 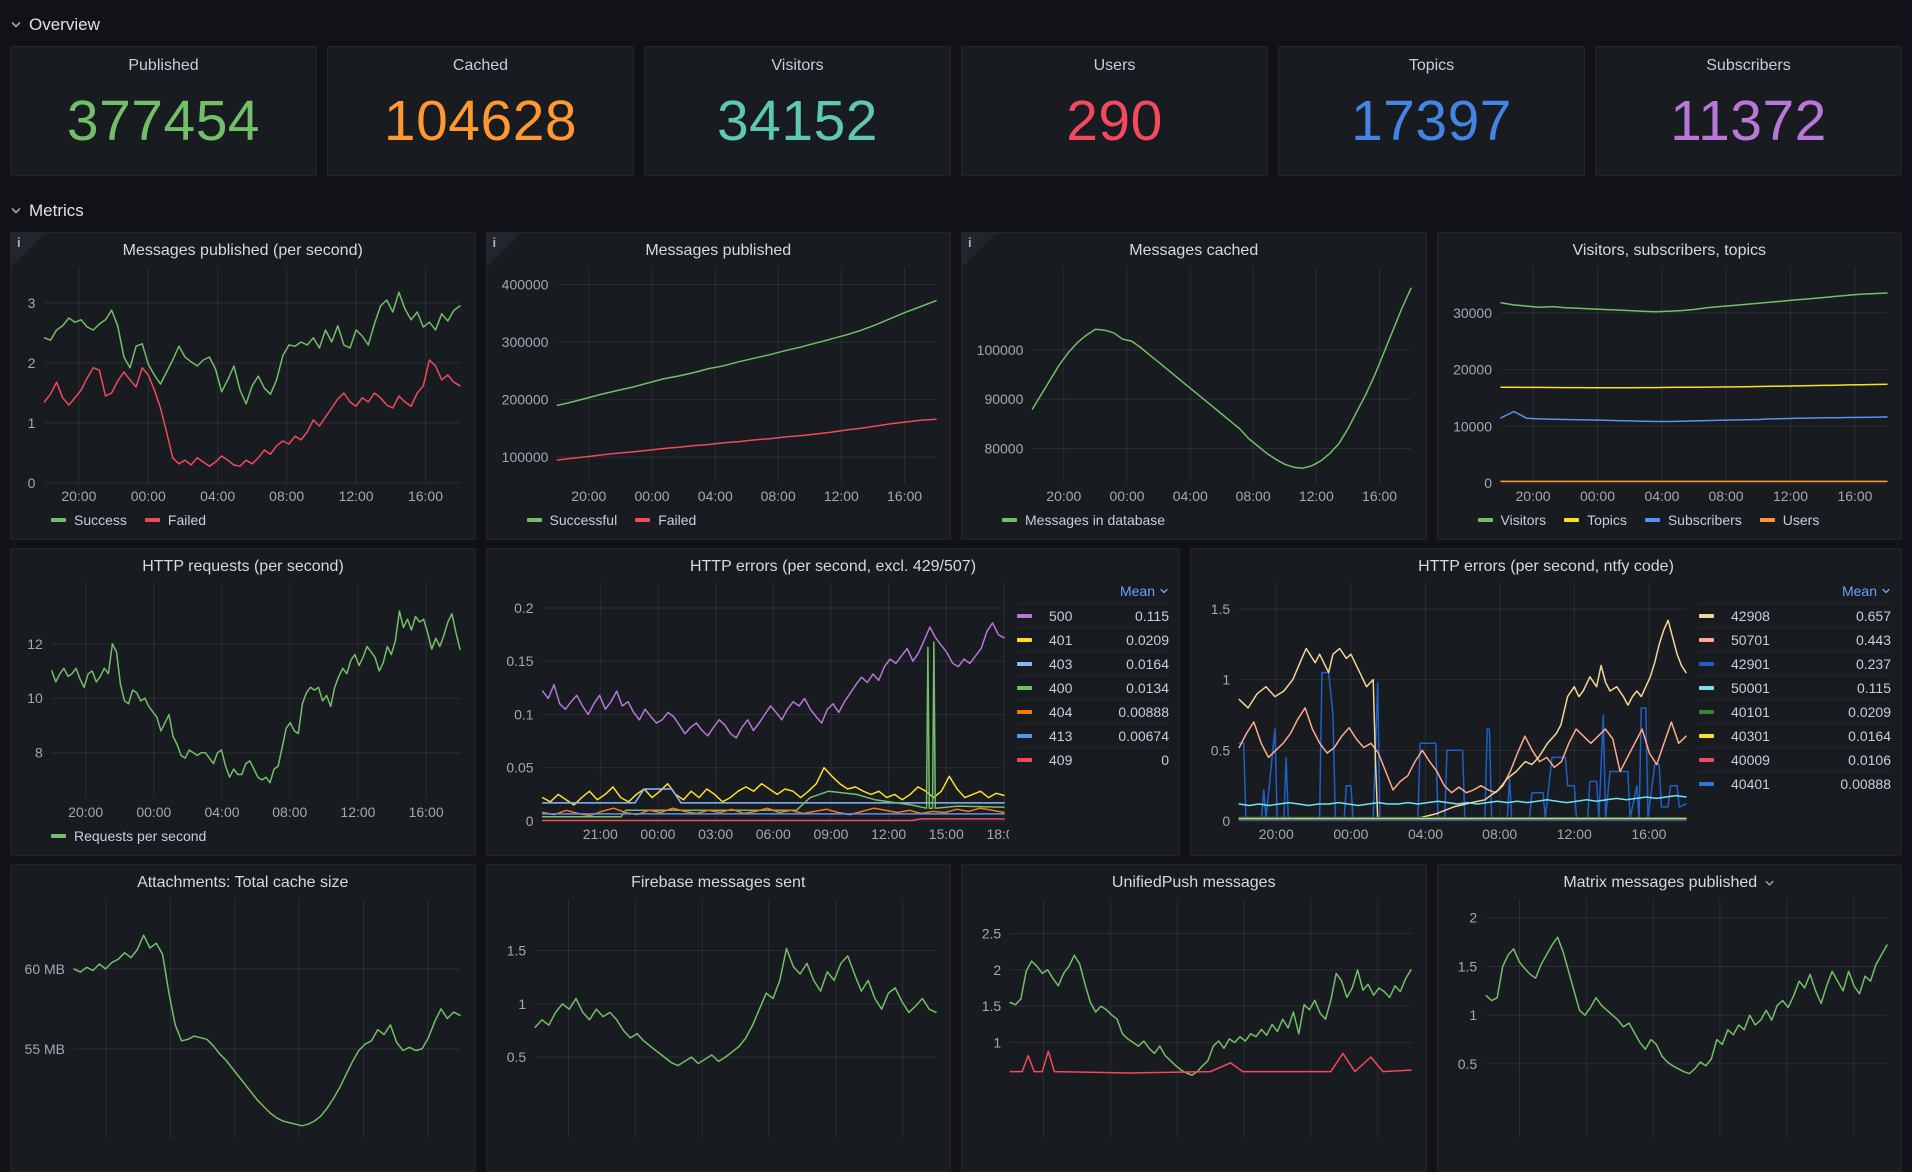 What do you see at coordinates (1532, 496) in the screenshot?
I see `svg-text: 20:00` at bounding box center [1532, 496].